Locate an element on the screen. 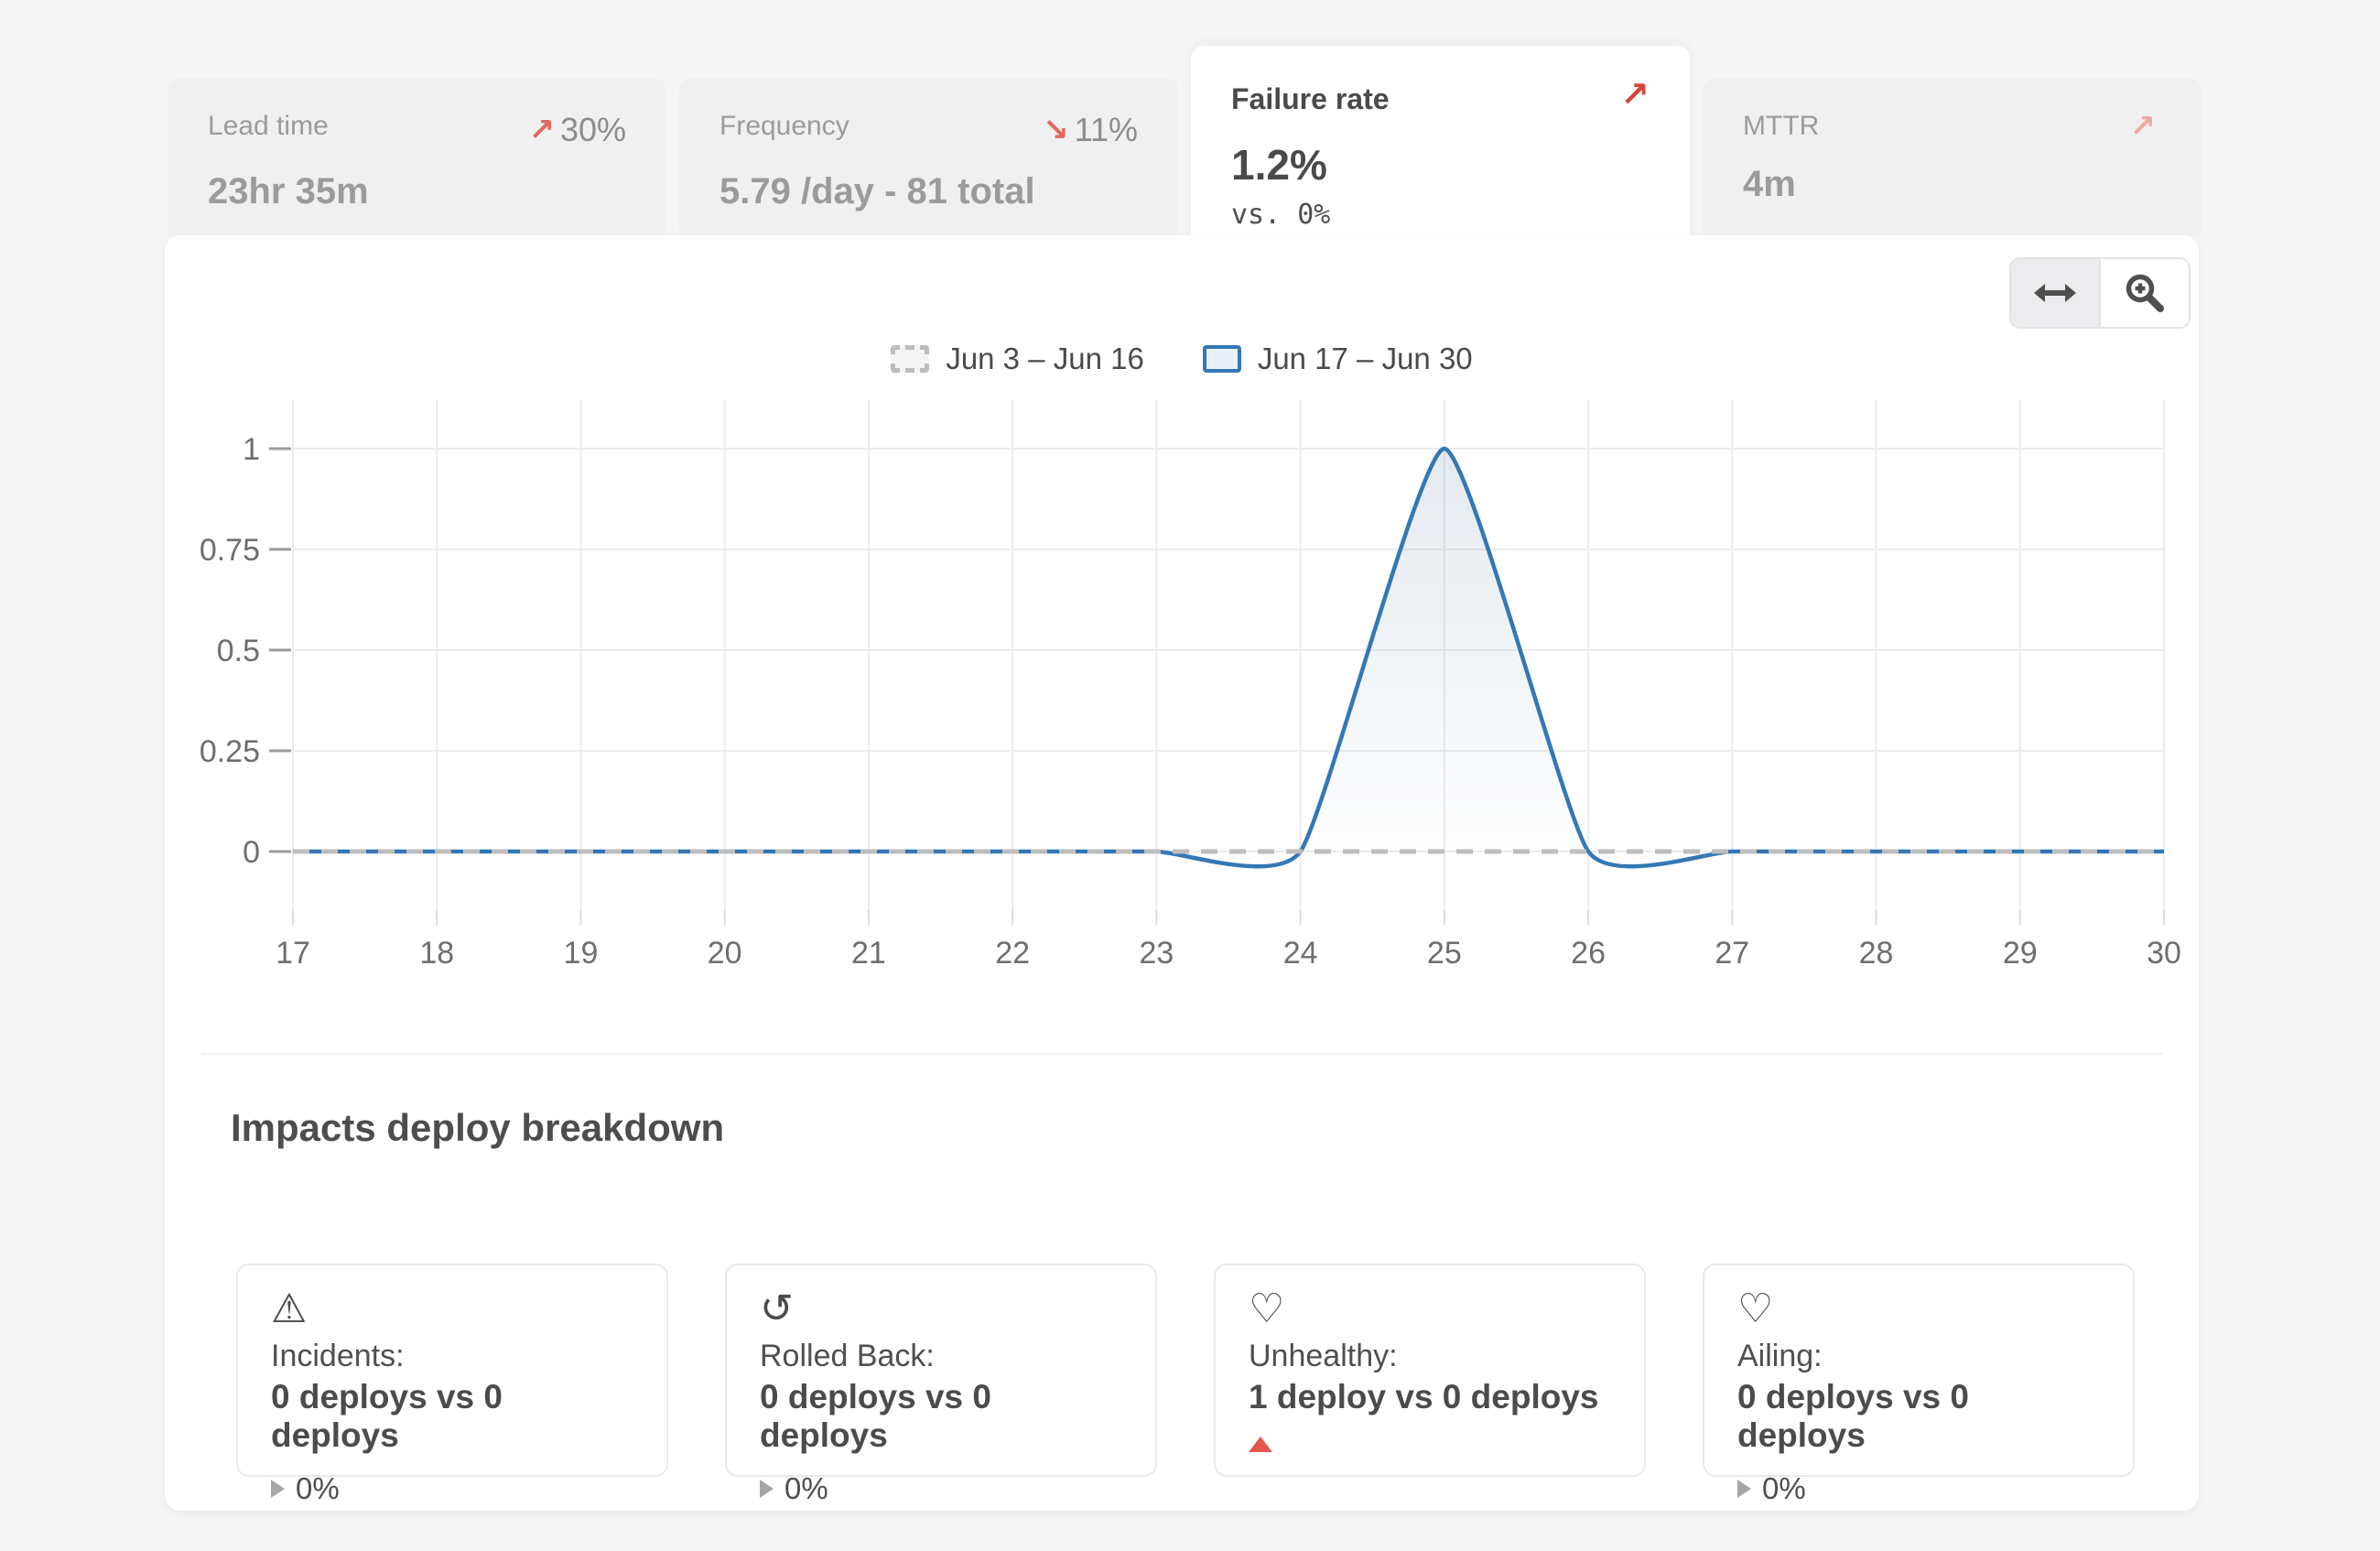 The width and height of the screenshot is (2380, 1551). svg-text: 17 is located at coordinates (293, 953).